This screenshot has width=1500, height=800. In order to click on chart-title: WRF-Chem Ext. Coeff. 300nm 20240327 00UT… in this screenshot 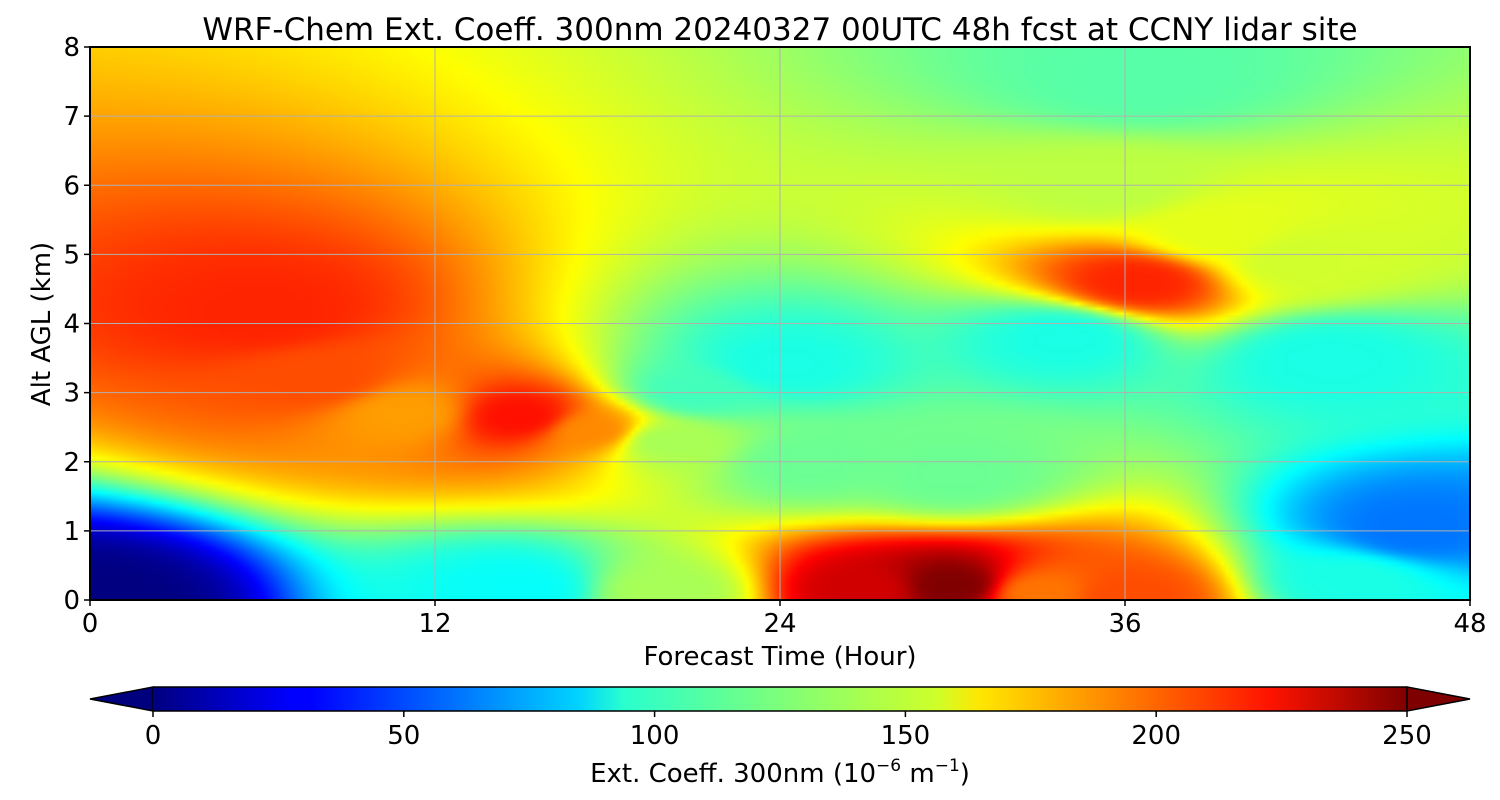, I will do `click(779, 30)`.